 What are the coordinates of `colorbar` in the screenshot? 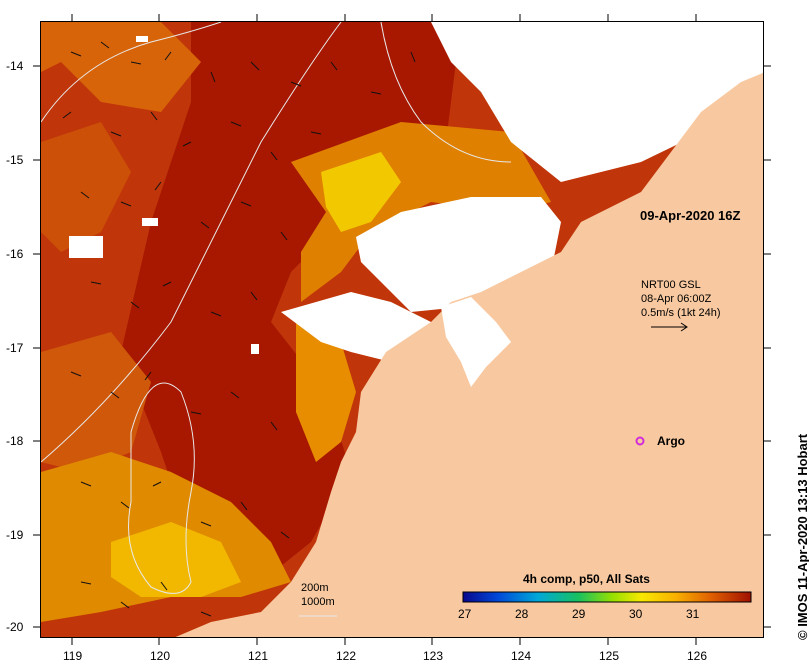 It's located at (607, 597).